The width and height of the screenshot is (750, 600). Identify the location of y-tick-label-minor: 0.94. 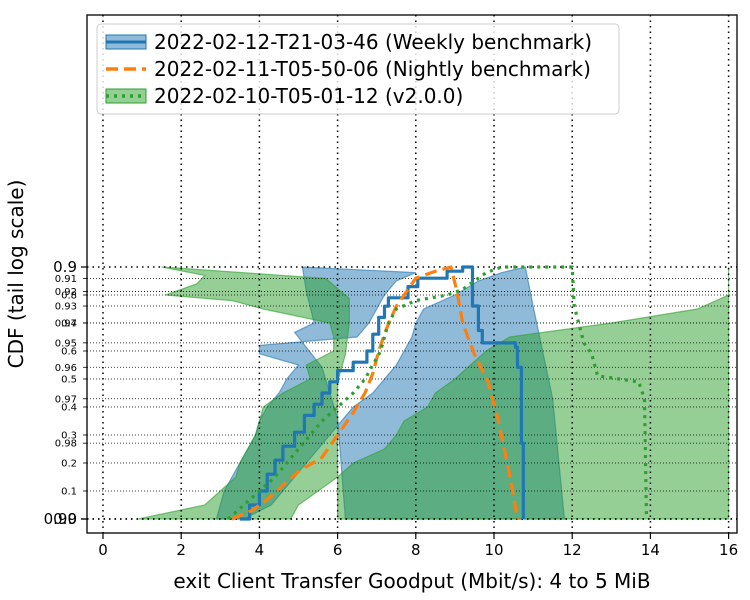
(66, 323).